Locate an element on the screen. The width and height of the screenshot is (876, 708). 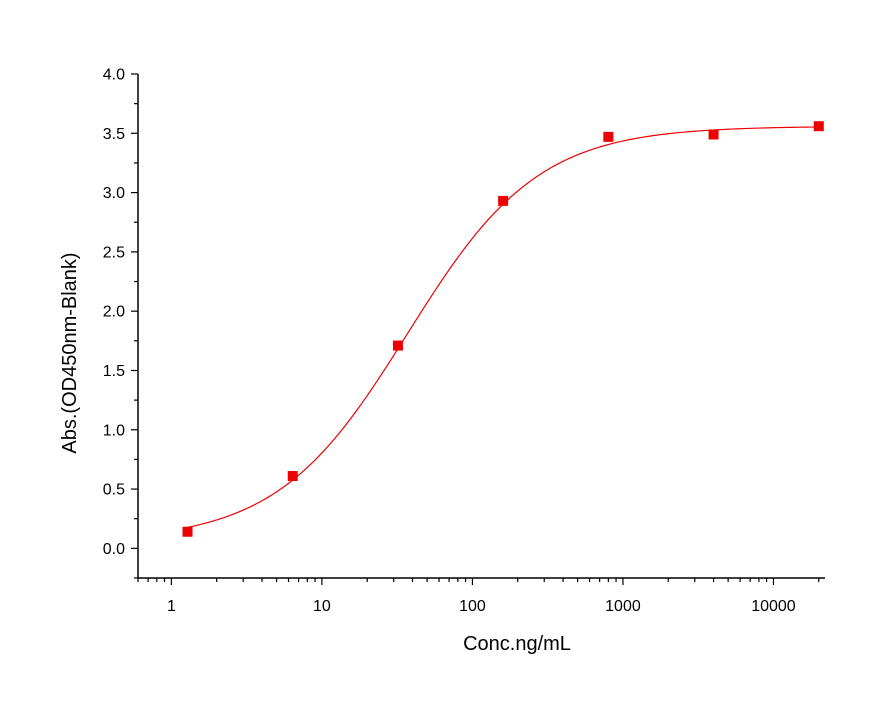
x-tick-label: 1 is located at coordinates (171, 606).